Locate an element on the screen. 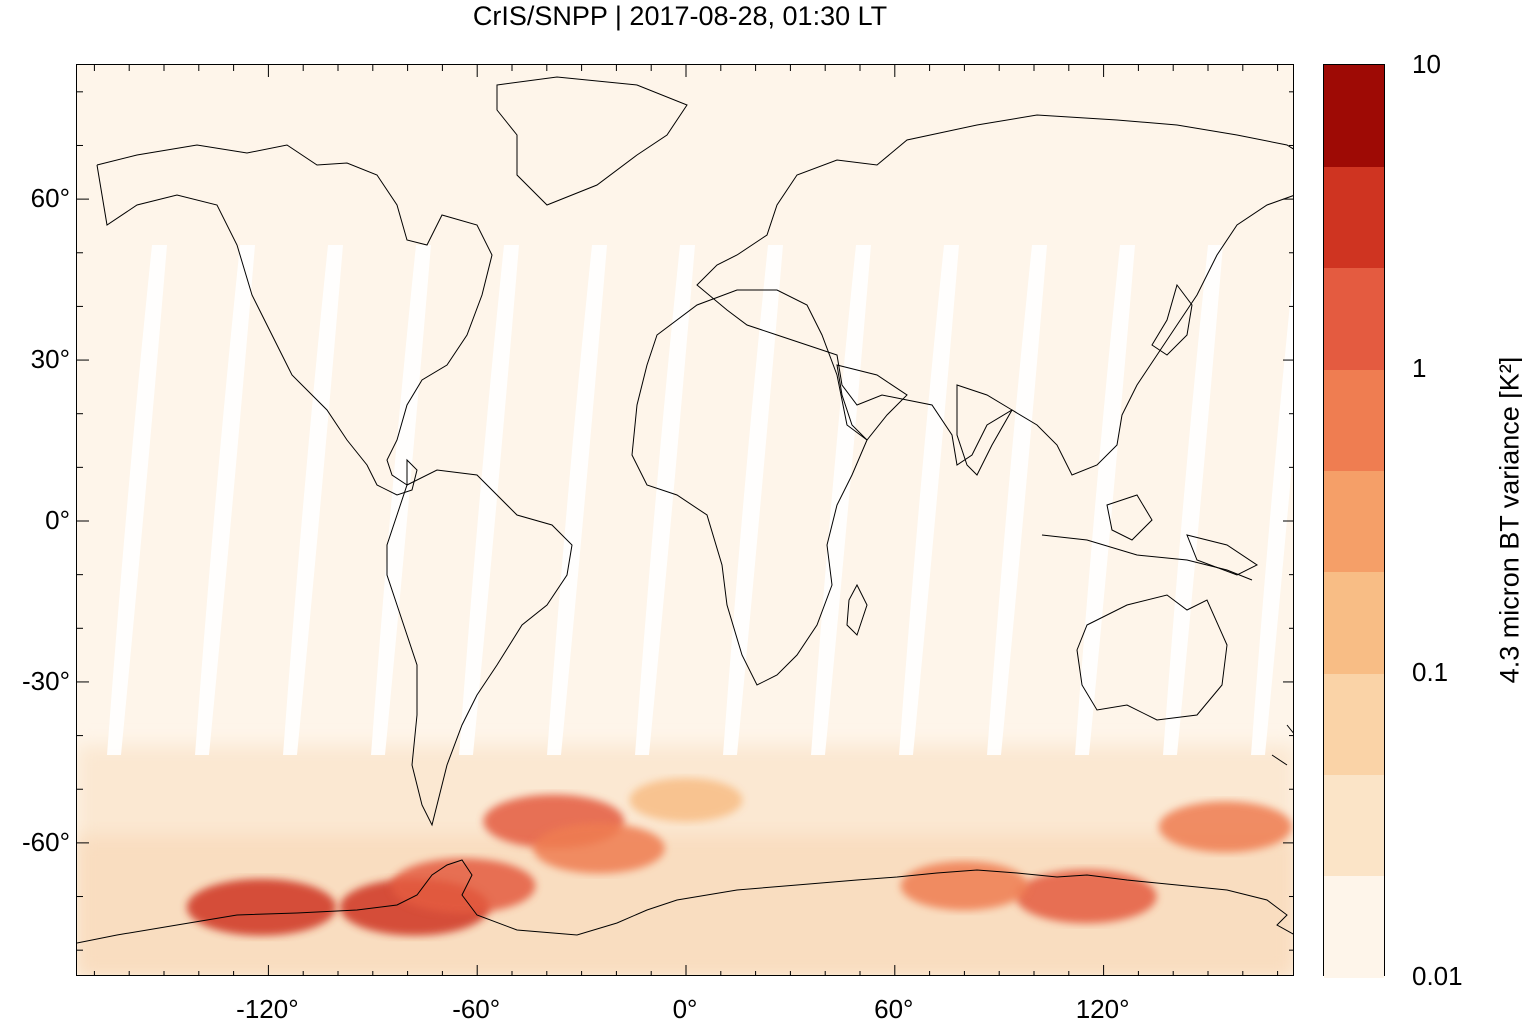 The height and width of the screenshot is (1024, 1522). map-title: CrIS/SNPP | 2017-08-28, 01:30 LT is located at coordinates (680, 16).